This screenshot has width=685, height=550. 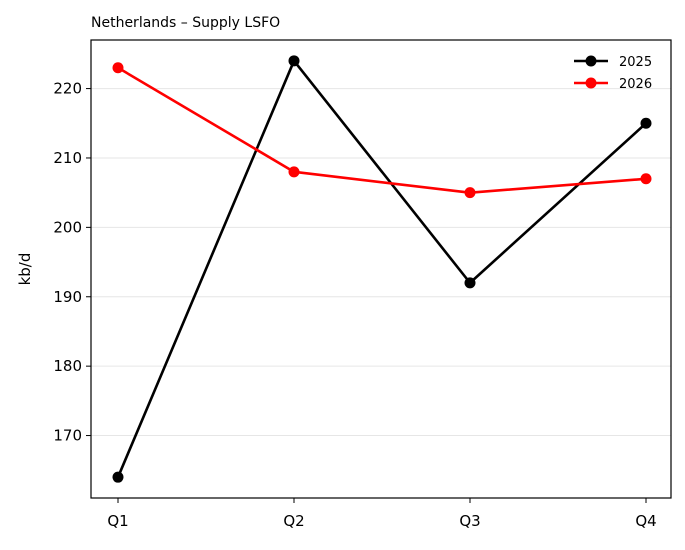 I want to click on y-tick-label: 220, so click(x=67, y=89).